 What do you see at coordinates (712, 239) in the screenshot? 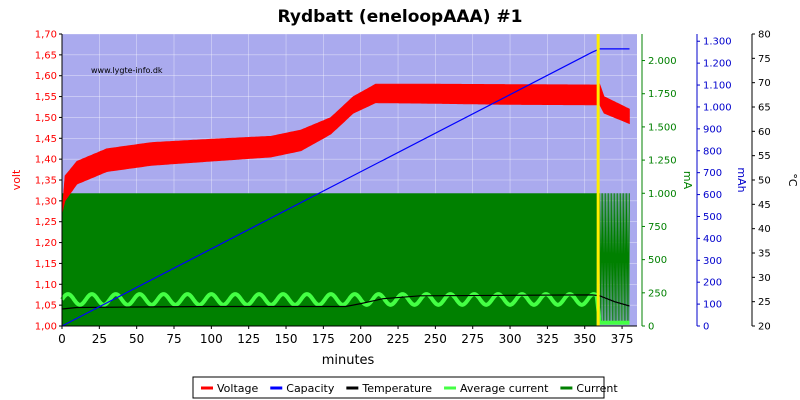
I see `mah-tick-label: 400` at bounding box center [712, 239].